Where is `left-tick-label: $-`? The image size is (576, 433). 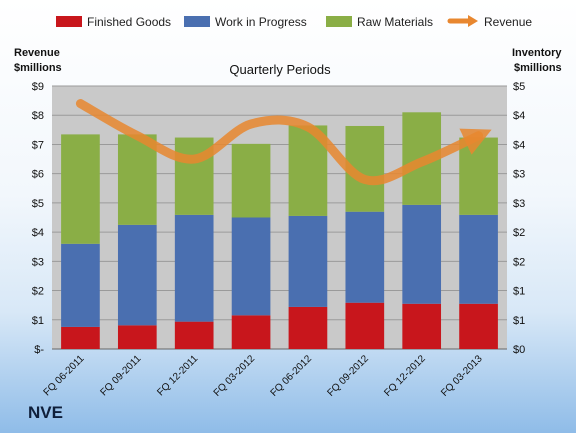
left-tick-label: $- is located at coordinates (39, 350).